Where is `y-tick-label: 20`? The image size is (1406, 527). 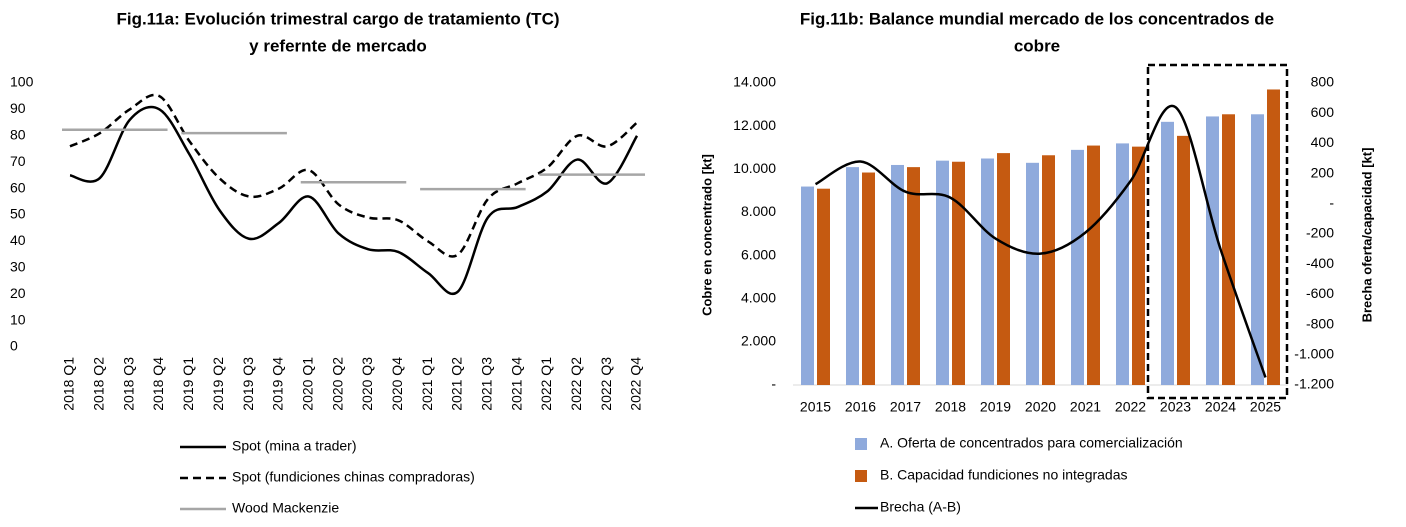
y-tick-label: 20 is located at coordinates (18, 293).